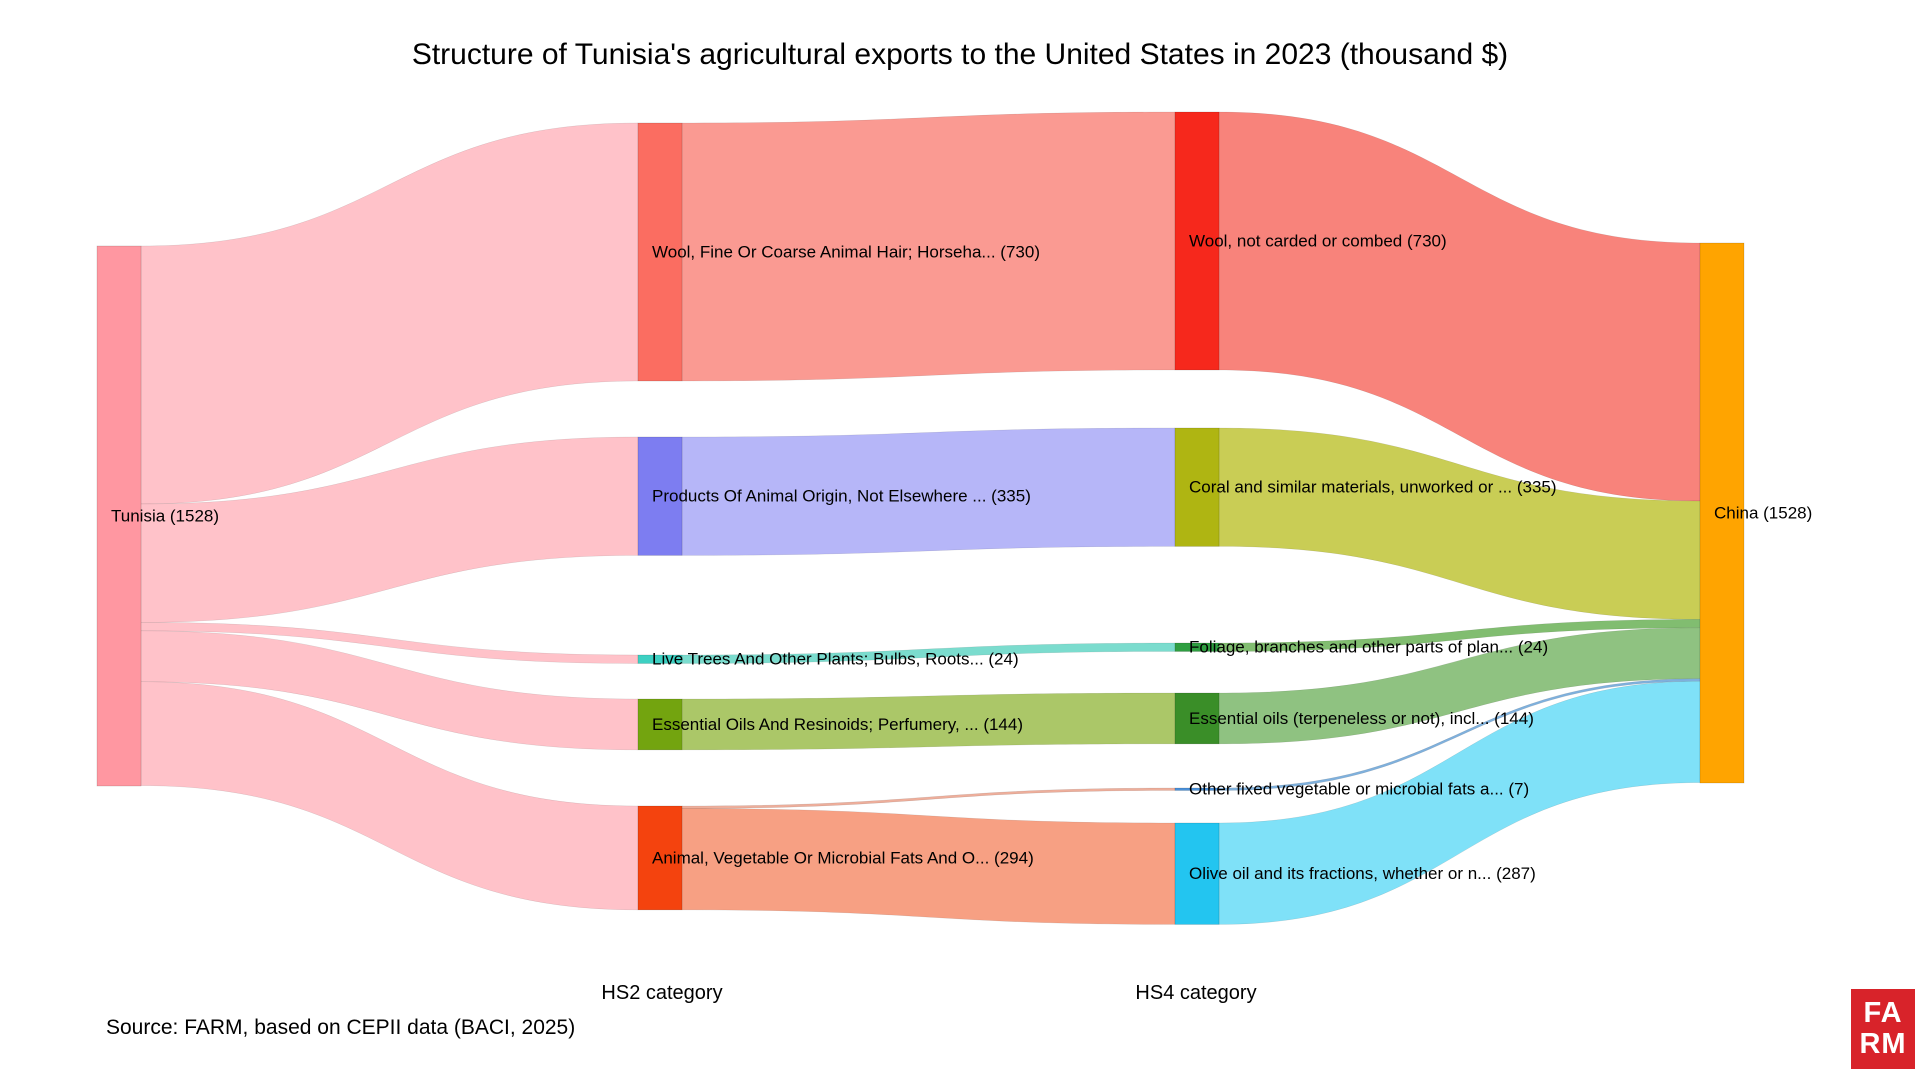 Image resolution: width=1920 pixels, height=1080 pixels. I want to click on sankey-link-fats_hs2-otherfixed_hs4, so click(928, 798).